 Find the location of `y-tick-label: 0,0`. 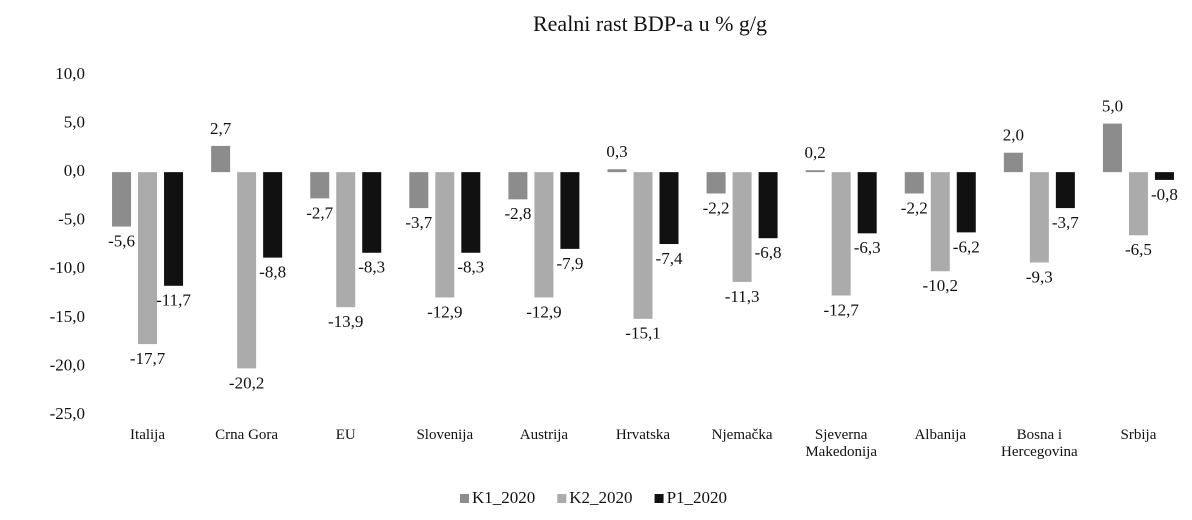

y-tick-label: 0,0 is located at coordinates (74, 170).